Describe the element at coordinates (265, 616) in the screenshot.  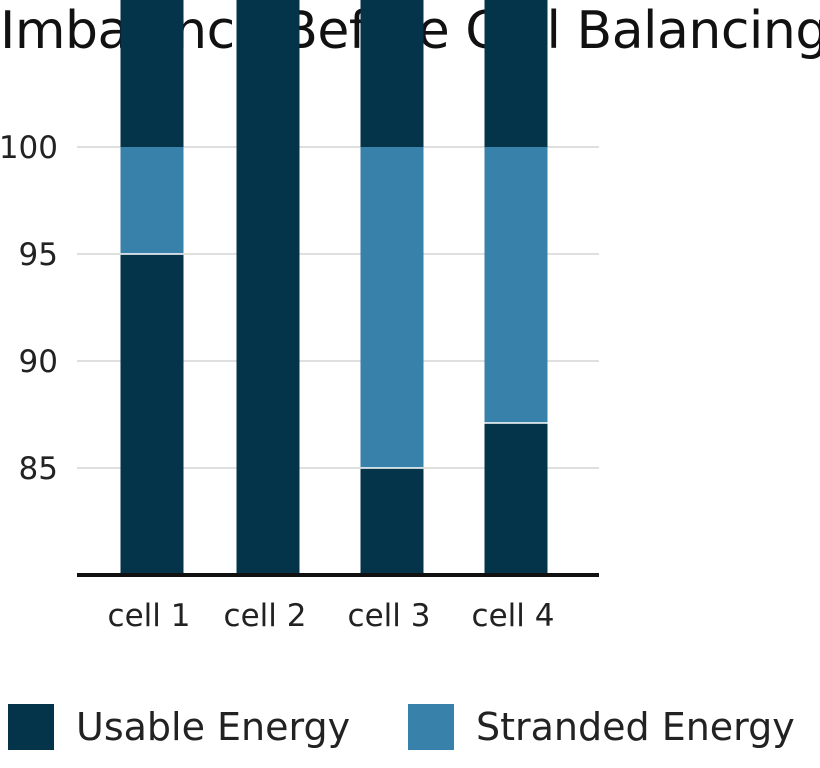
I see `x-tick-label-cell-2: cell 2` at that location.